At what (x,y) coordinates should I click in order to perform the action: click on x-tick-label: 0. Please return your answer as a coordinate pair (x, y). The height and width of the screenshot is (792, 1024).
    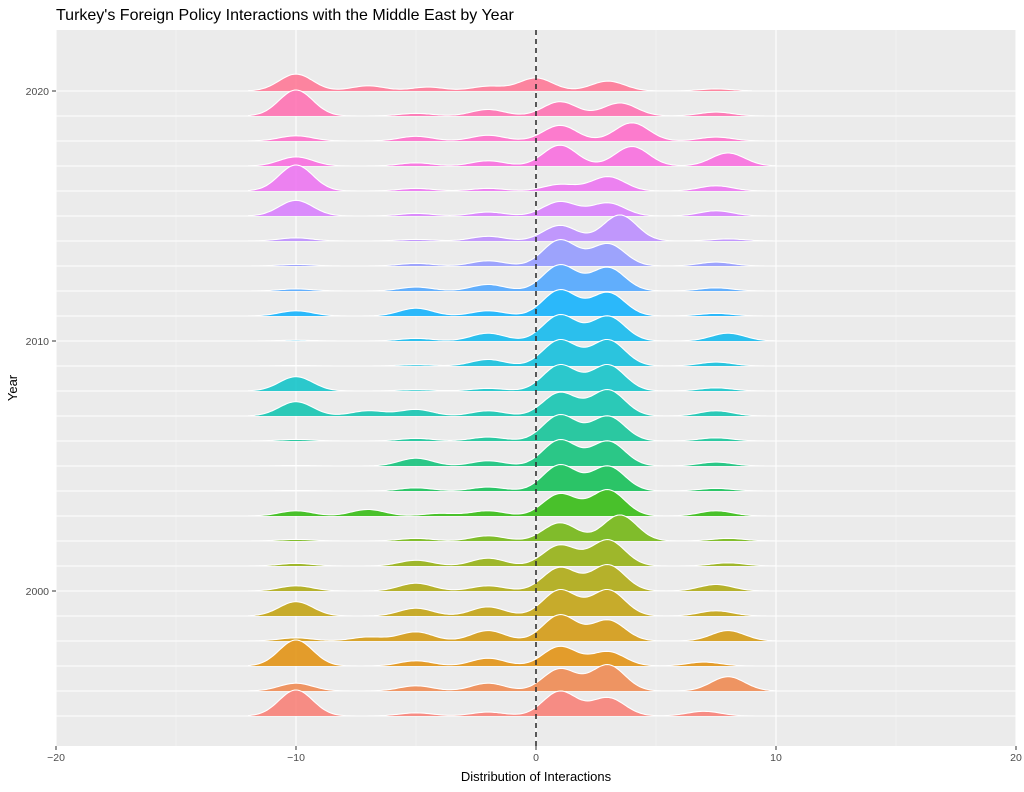
    Looking at the image, I should click on (536, 758).